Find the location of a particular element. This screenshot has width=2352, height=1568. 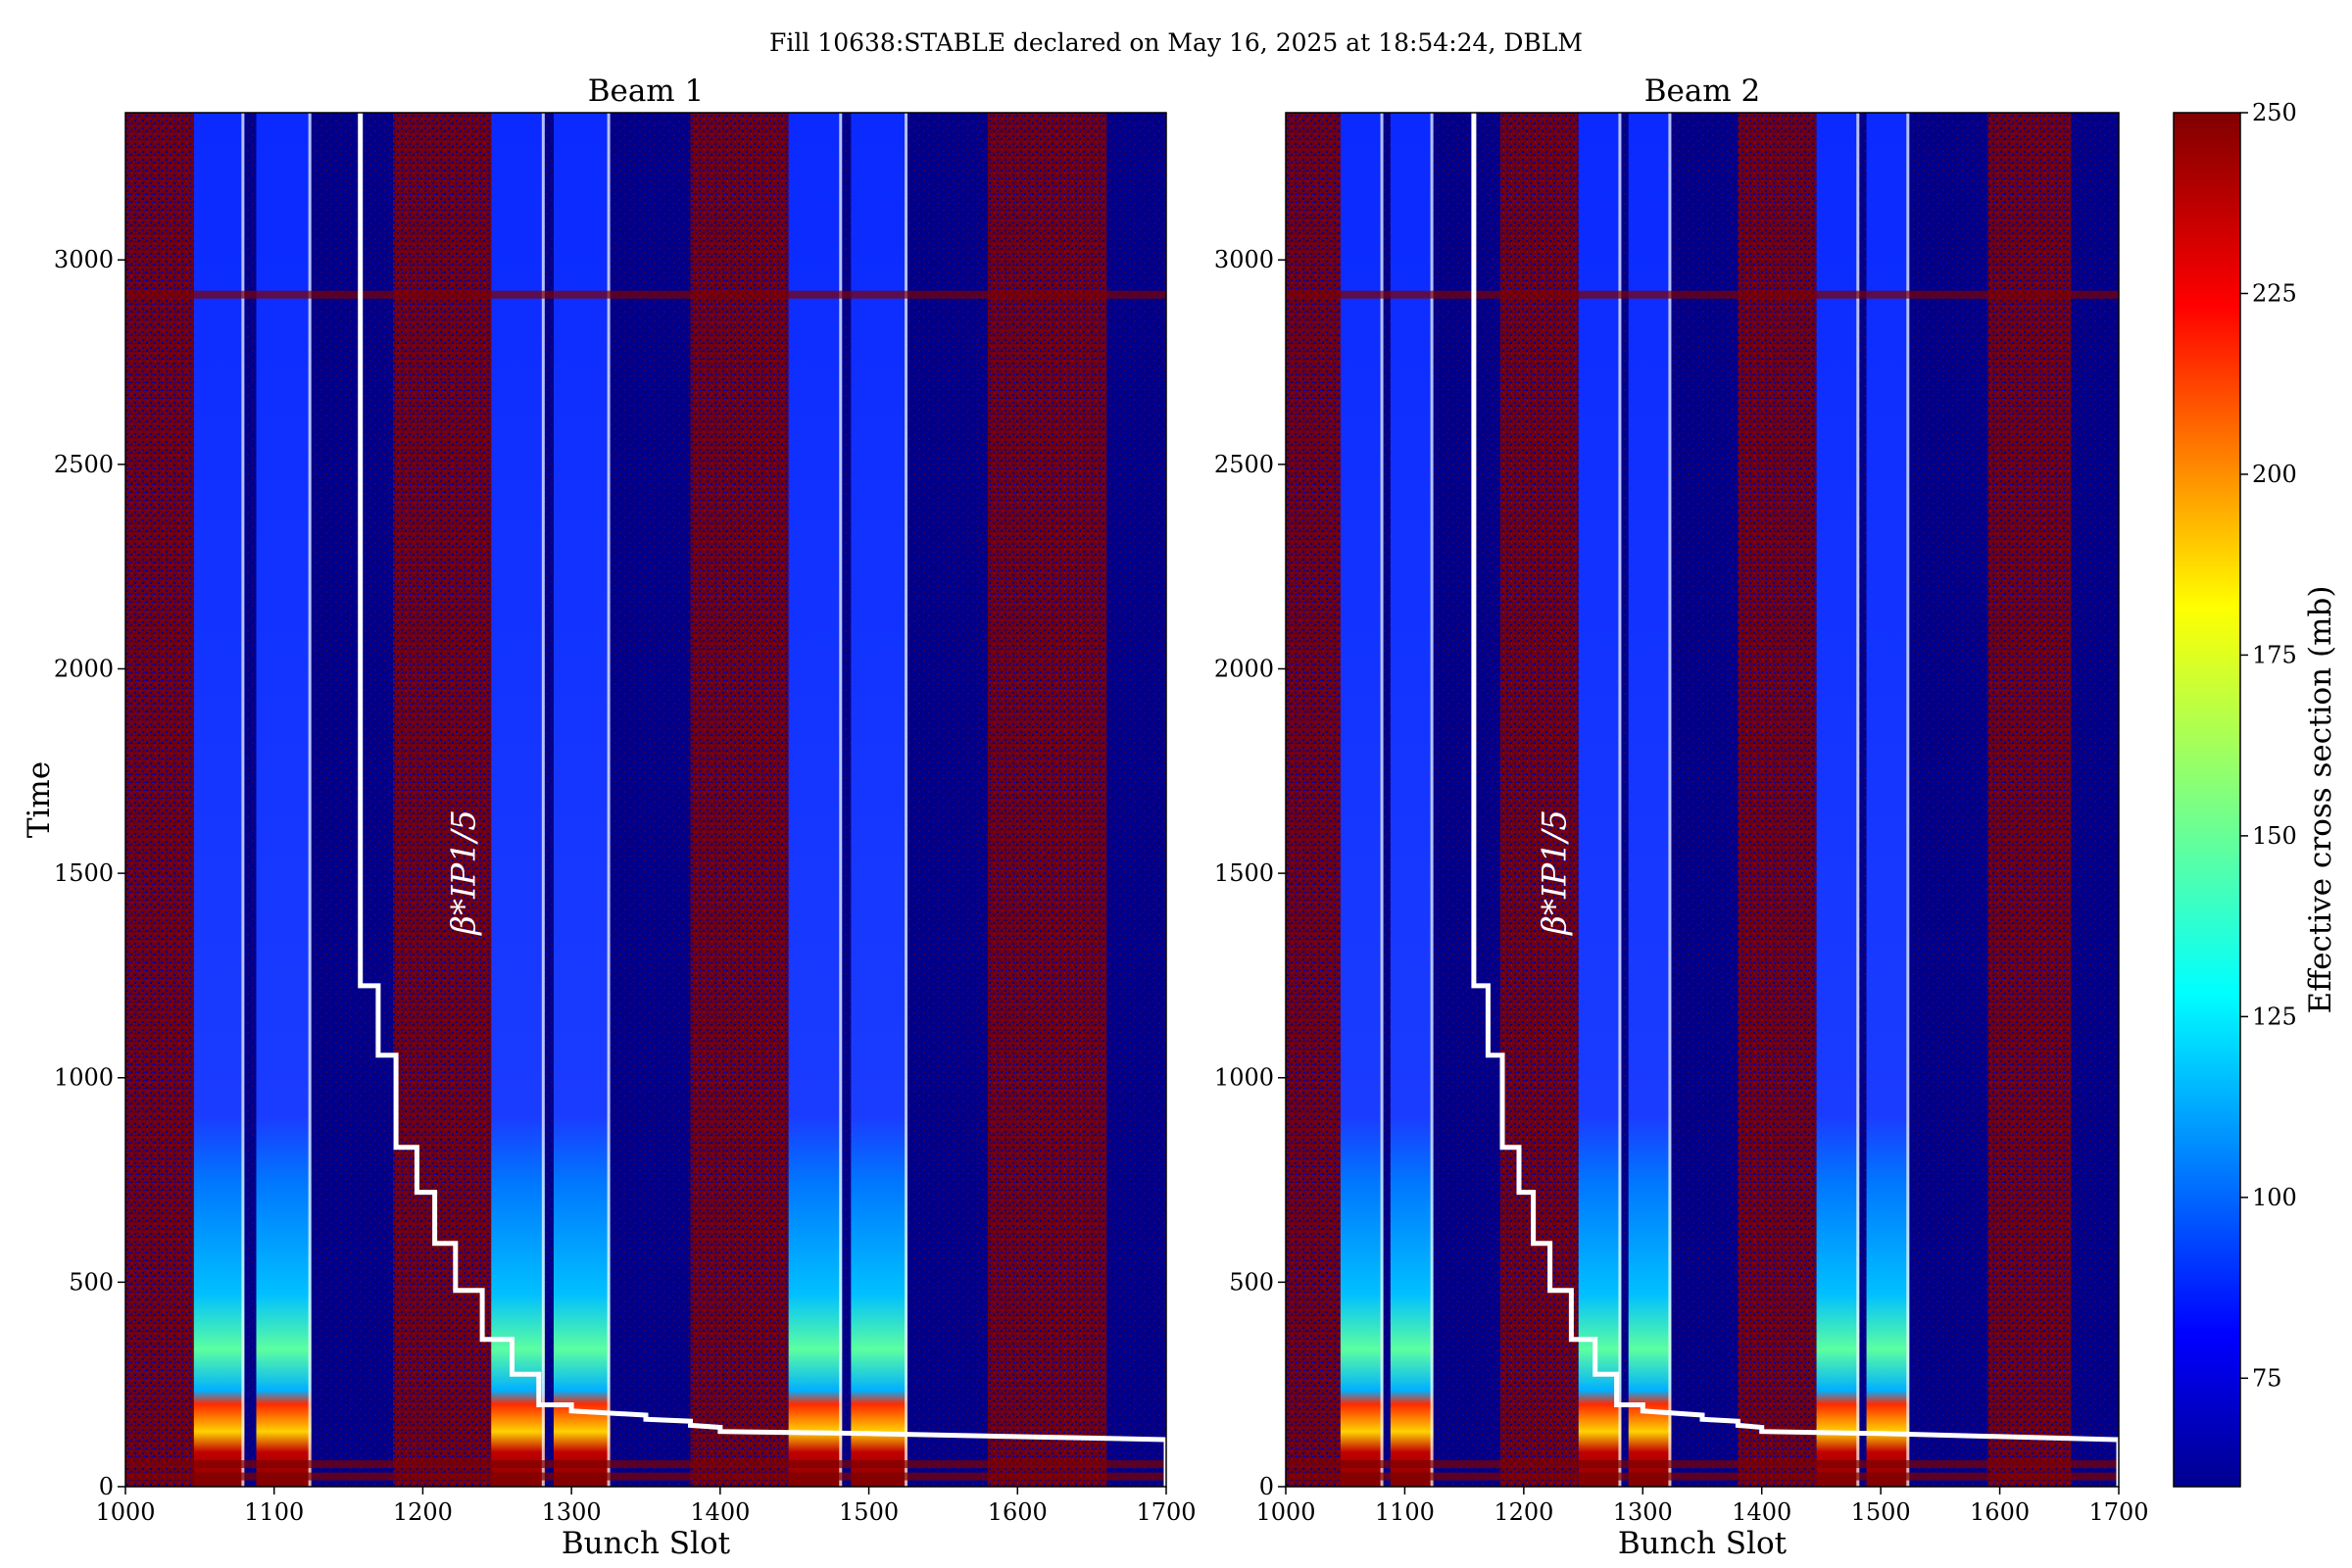

colorbar-tick-label: 225 is located at coordinates (2274, 293).